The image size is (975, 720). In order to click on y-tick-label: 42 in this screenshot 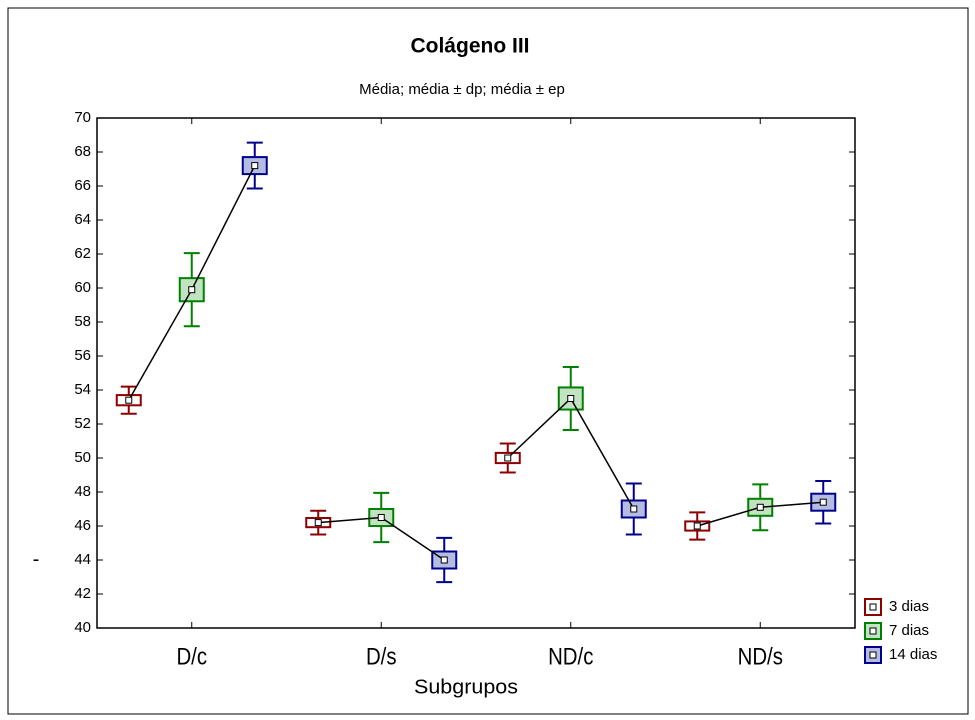, I will do `click(82, 593)`.